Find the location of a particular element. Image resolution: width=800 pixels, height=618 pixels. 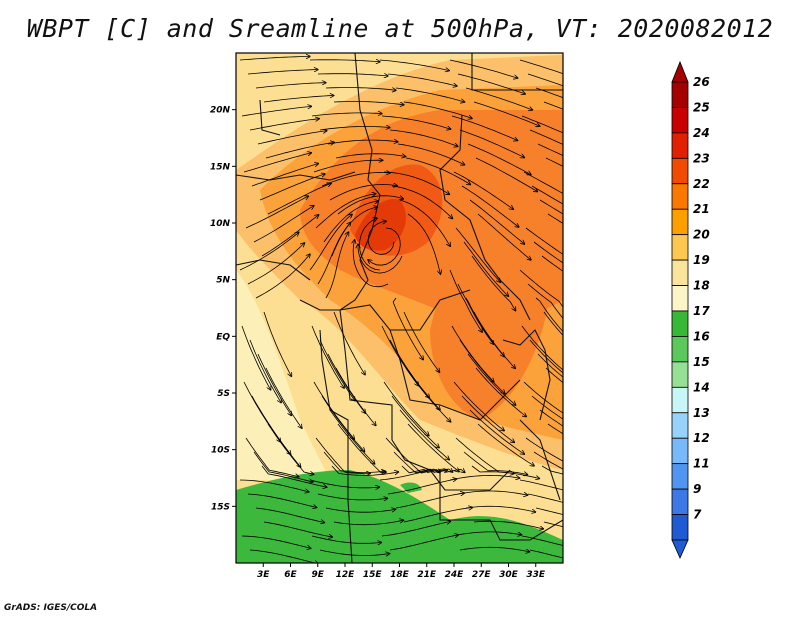

colorbar-label: 18 is located at coordinates (701, 286).